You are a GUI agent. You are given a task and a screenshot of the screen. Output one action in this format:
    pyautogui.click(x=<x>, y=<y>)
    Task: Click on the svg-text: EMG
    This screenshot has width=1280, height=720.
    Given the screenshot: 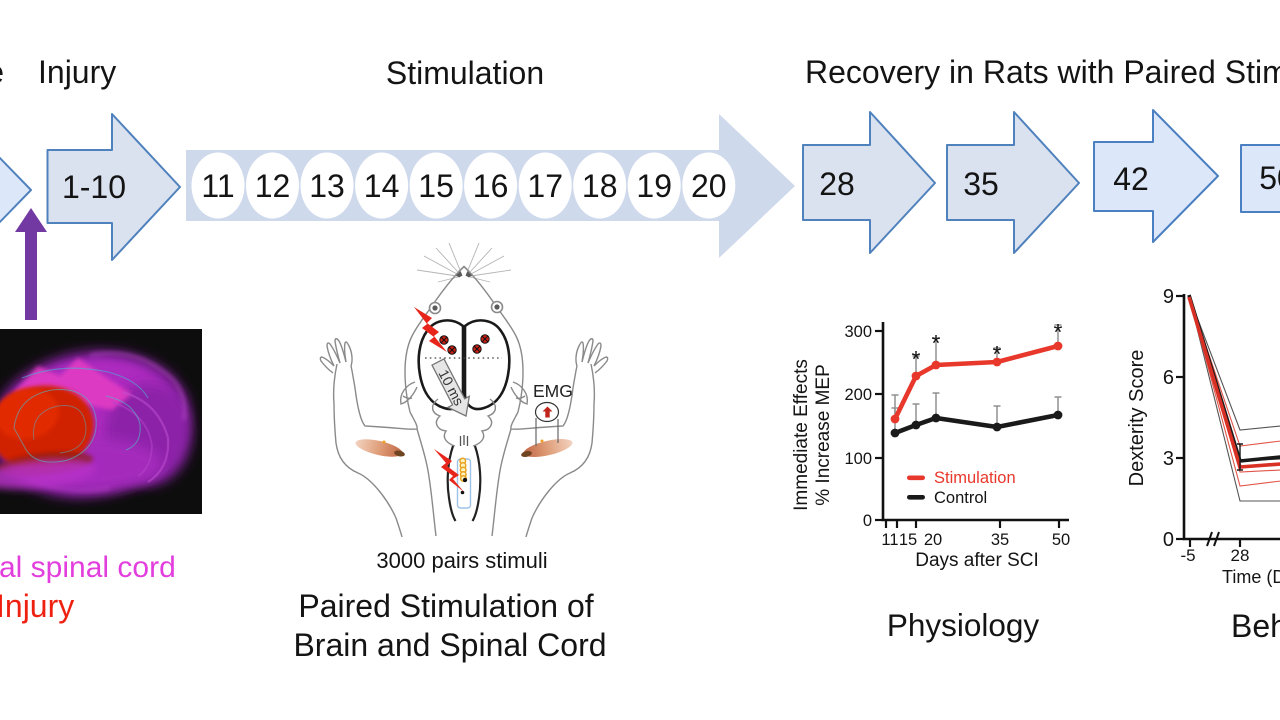 What is the action you would take?
    pyautogui.click(x=553, y=391)
    